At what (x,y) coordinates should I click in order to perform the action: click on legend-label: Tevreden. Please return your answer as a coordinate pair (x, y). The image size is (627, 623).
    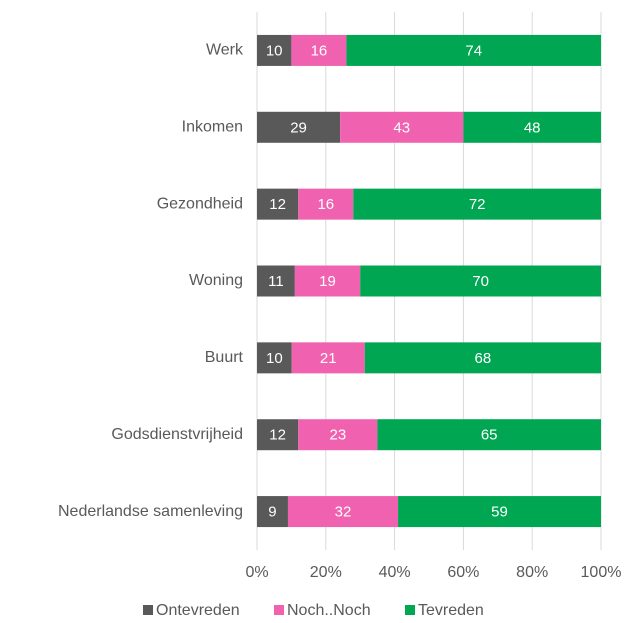
    Looking at the image, I should click on (451, 610).